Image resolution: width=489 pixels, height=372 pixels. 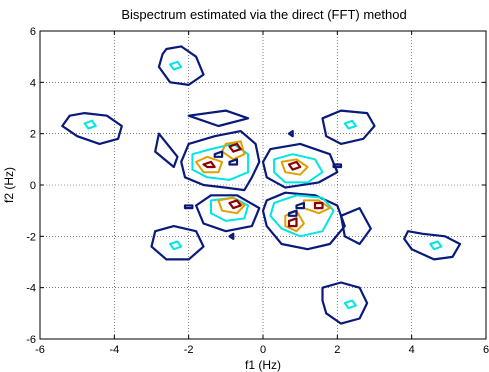 What do you see at coordinates (486, 350) in the screenshot?
I see `x-tick-label: 6` at bounding box center [486, 350].